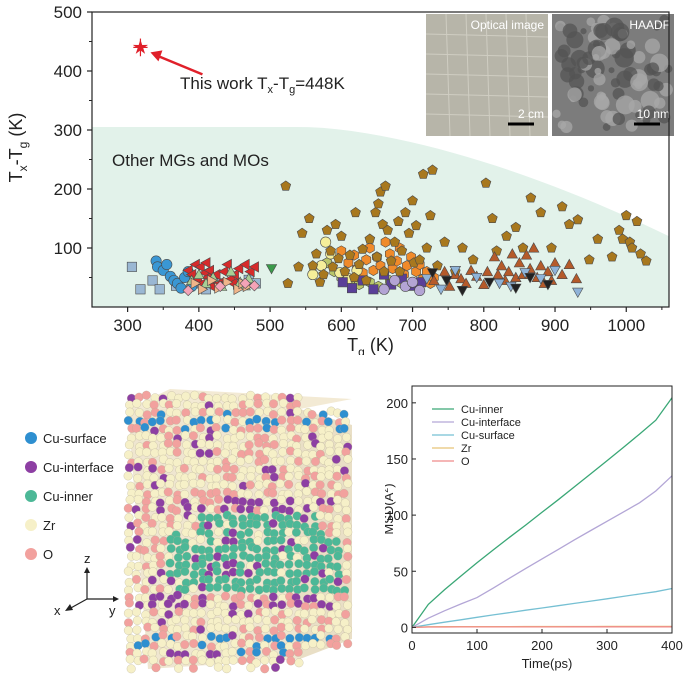 The width and height of the screenshot is (696, 679). What do you see at coordinates (68, 248) in the screenshot?
I see `y-tick-label-0: 100` at bounding box center [68, 248].